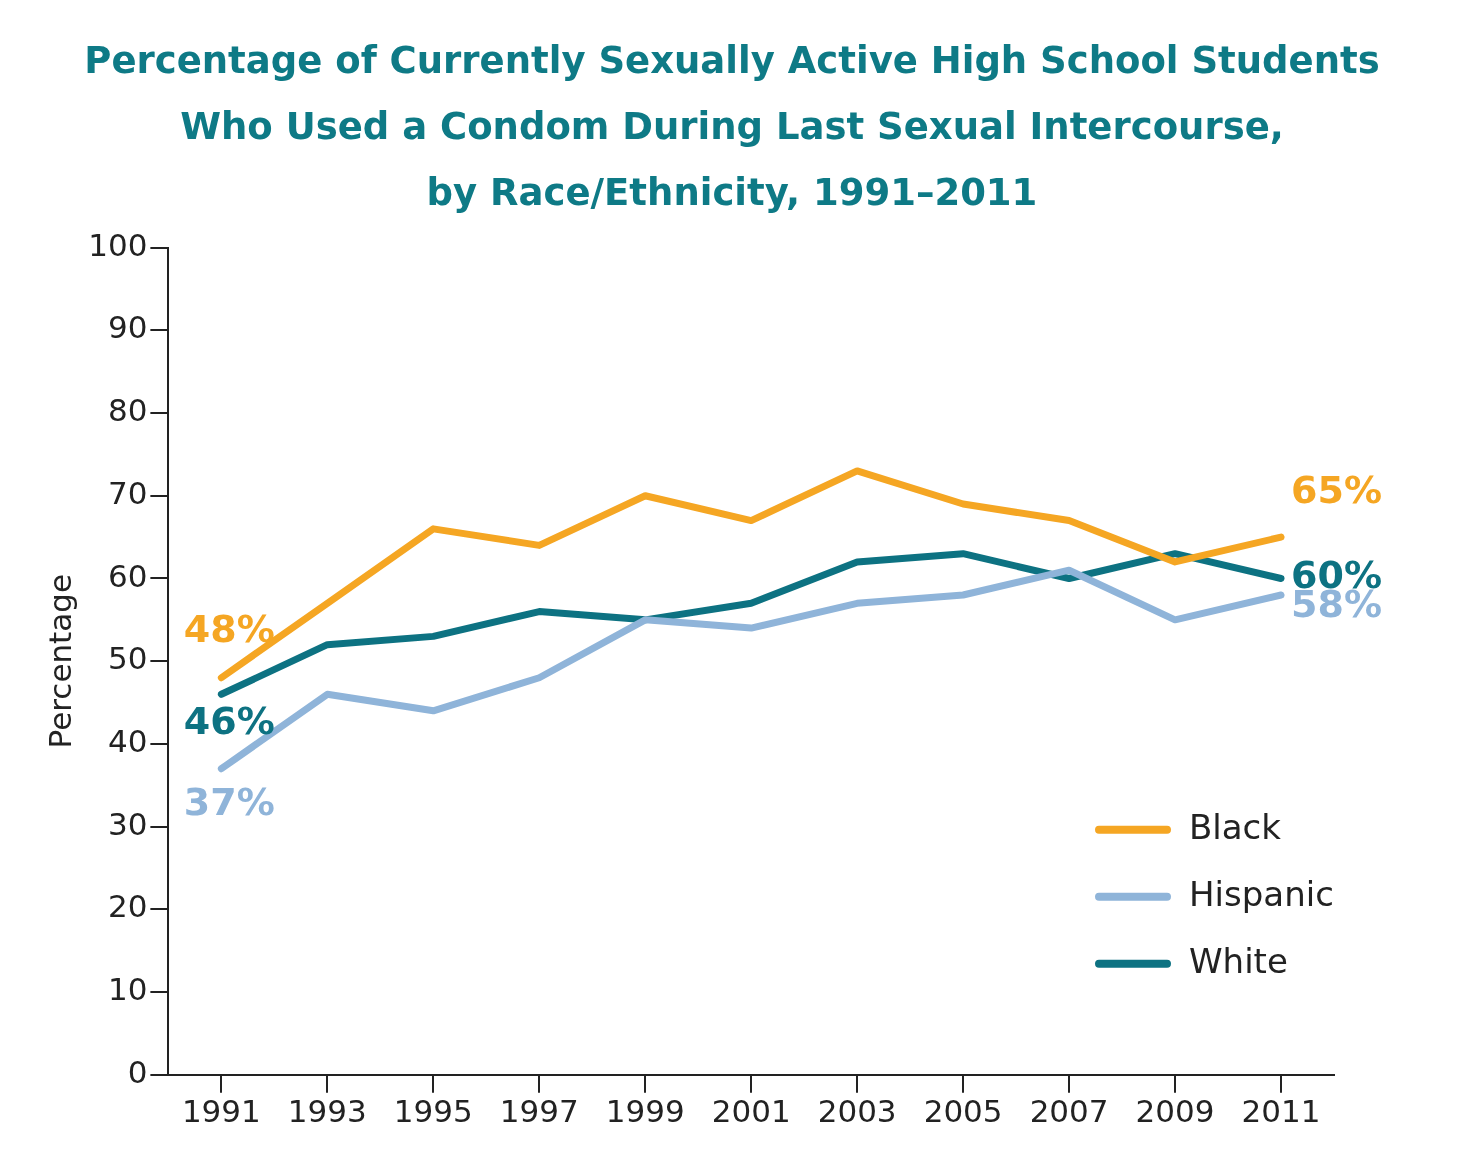 The image size is (1464, 1162). What do you see at coordinates (127, 823) in the screenshot?
I see `y-tick-label: 30` at bounding box center [127, 823].